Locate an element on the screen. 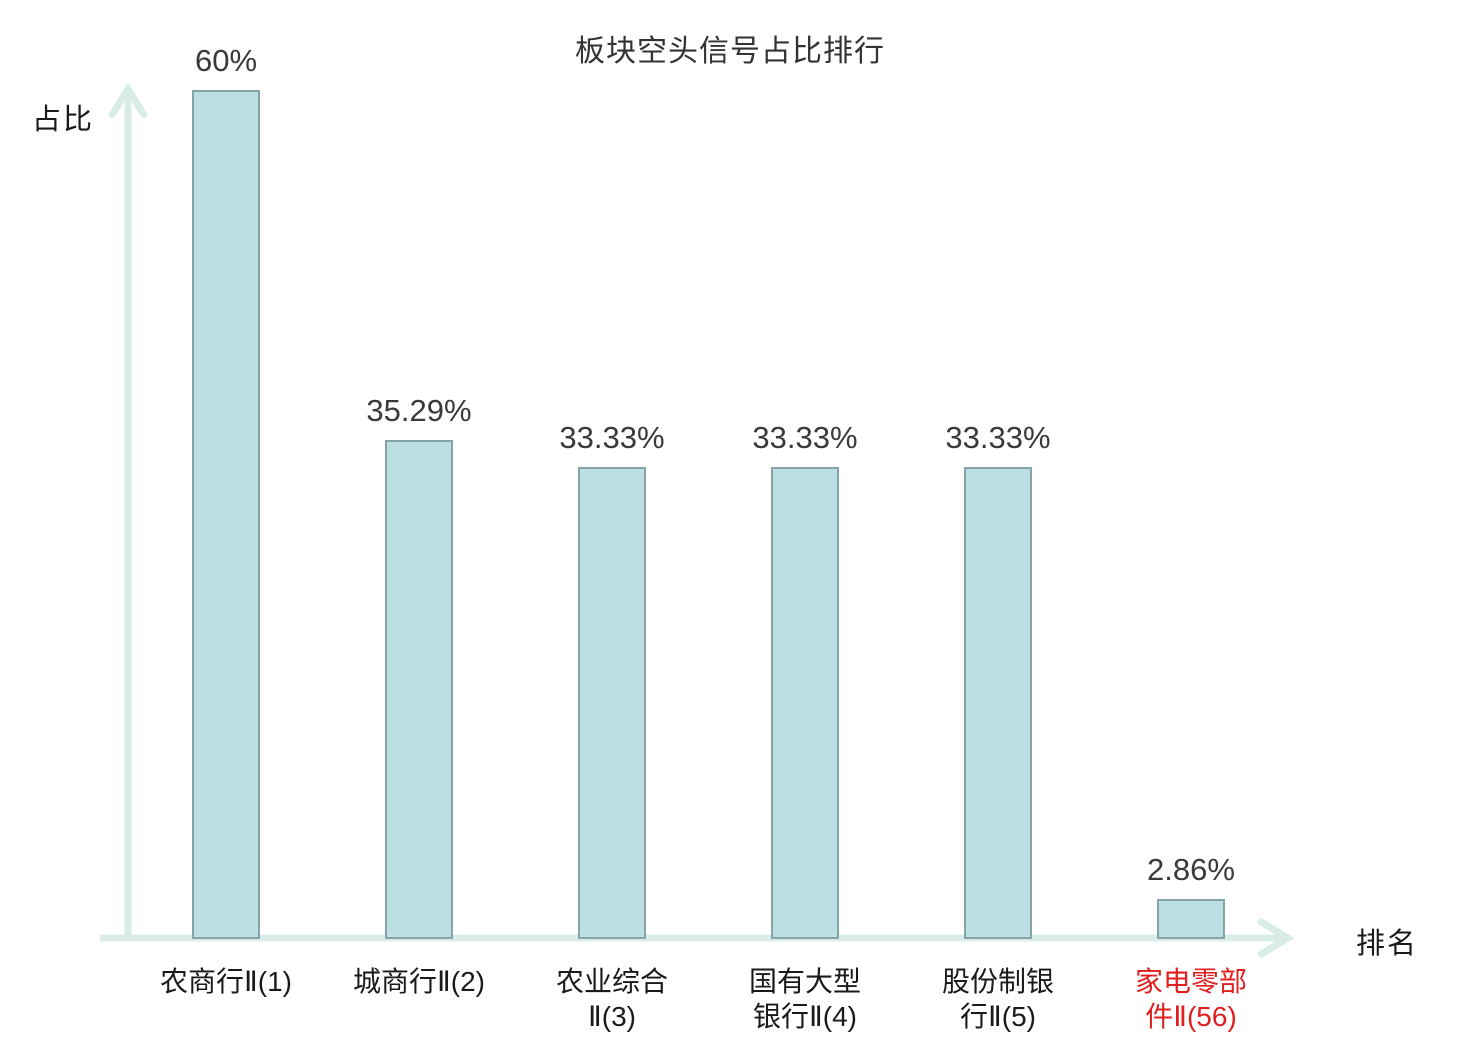 Image resolution: width=1480 pixels, height=1040 pixels. category-label: 城商行Ⅱ(2) is located at coordinates (419, 981).